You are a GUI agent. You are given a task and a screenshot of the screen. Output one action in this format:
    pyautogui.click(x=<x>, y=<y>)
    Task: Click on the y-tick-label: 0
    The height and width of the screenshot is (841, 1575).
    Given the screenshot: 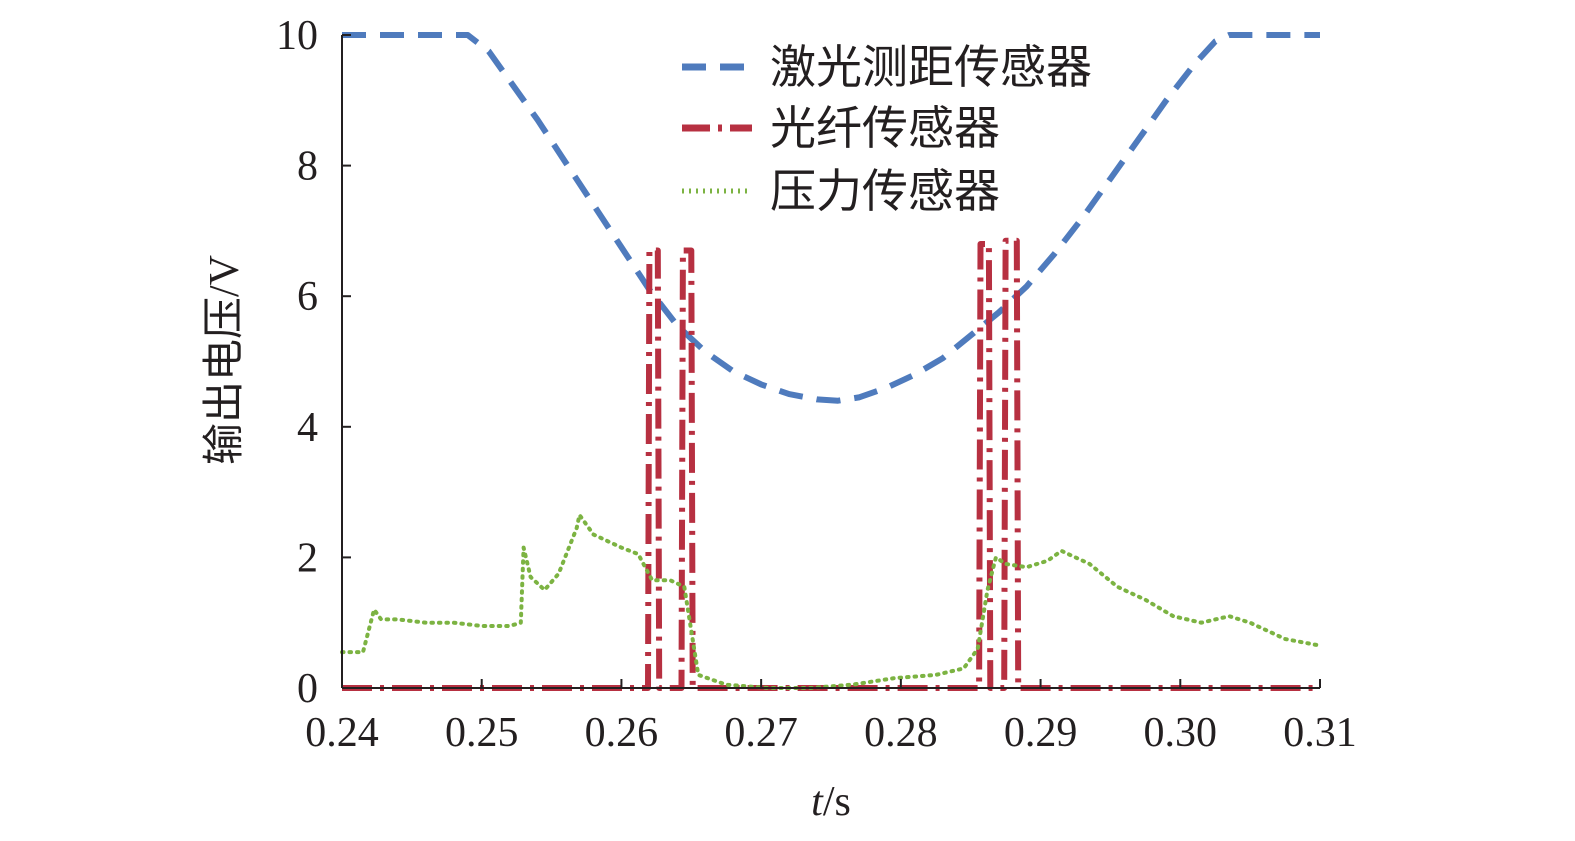 What is the action you would take?
    pyautogui.click(x=307, y=689)
    